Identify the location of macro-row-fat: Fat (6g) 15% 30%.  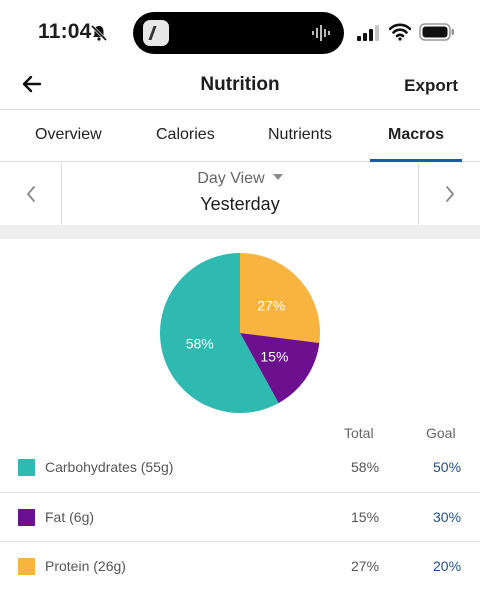
(240, 517).